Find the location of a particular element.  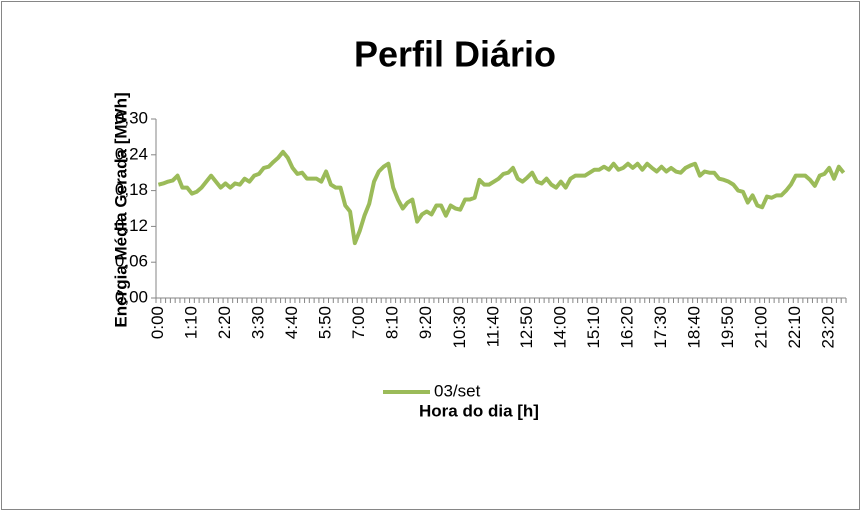

x-tick-label: 7:00 is located at coordinates (358, 322).